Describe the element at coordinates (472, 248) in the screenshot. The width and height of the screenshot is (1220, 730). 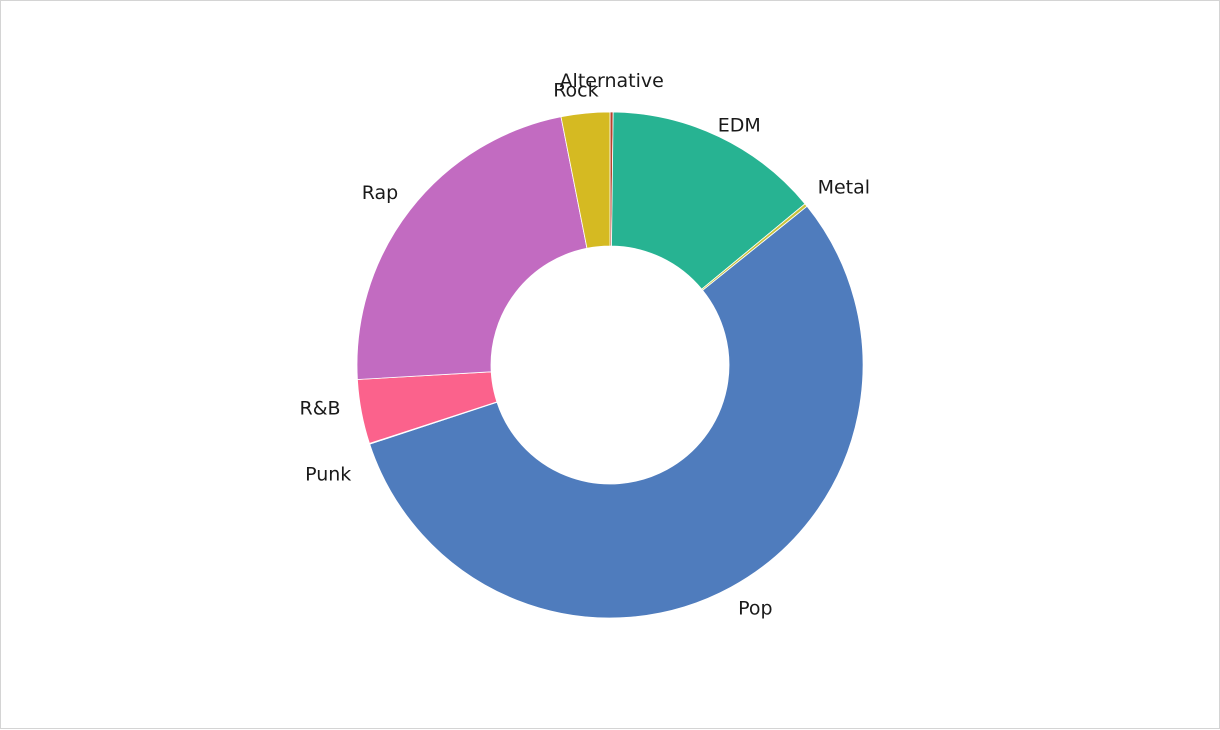
I see `slice-rap` at that location.